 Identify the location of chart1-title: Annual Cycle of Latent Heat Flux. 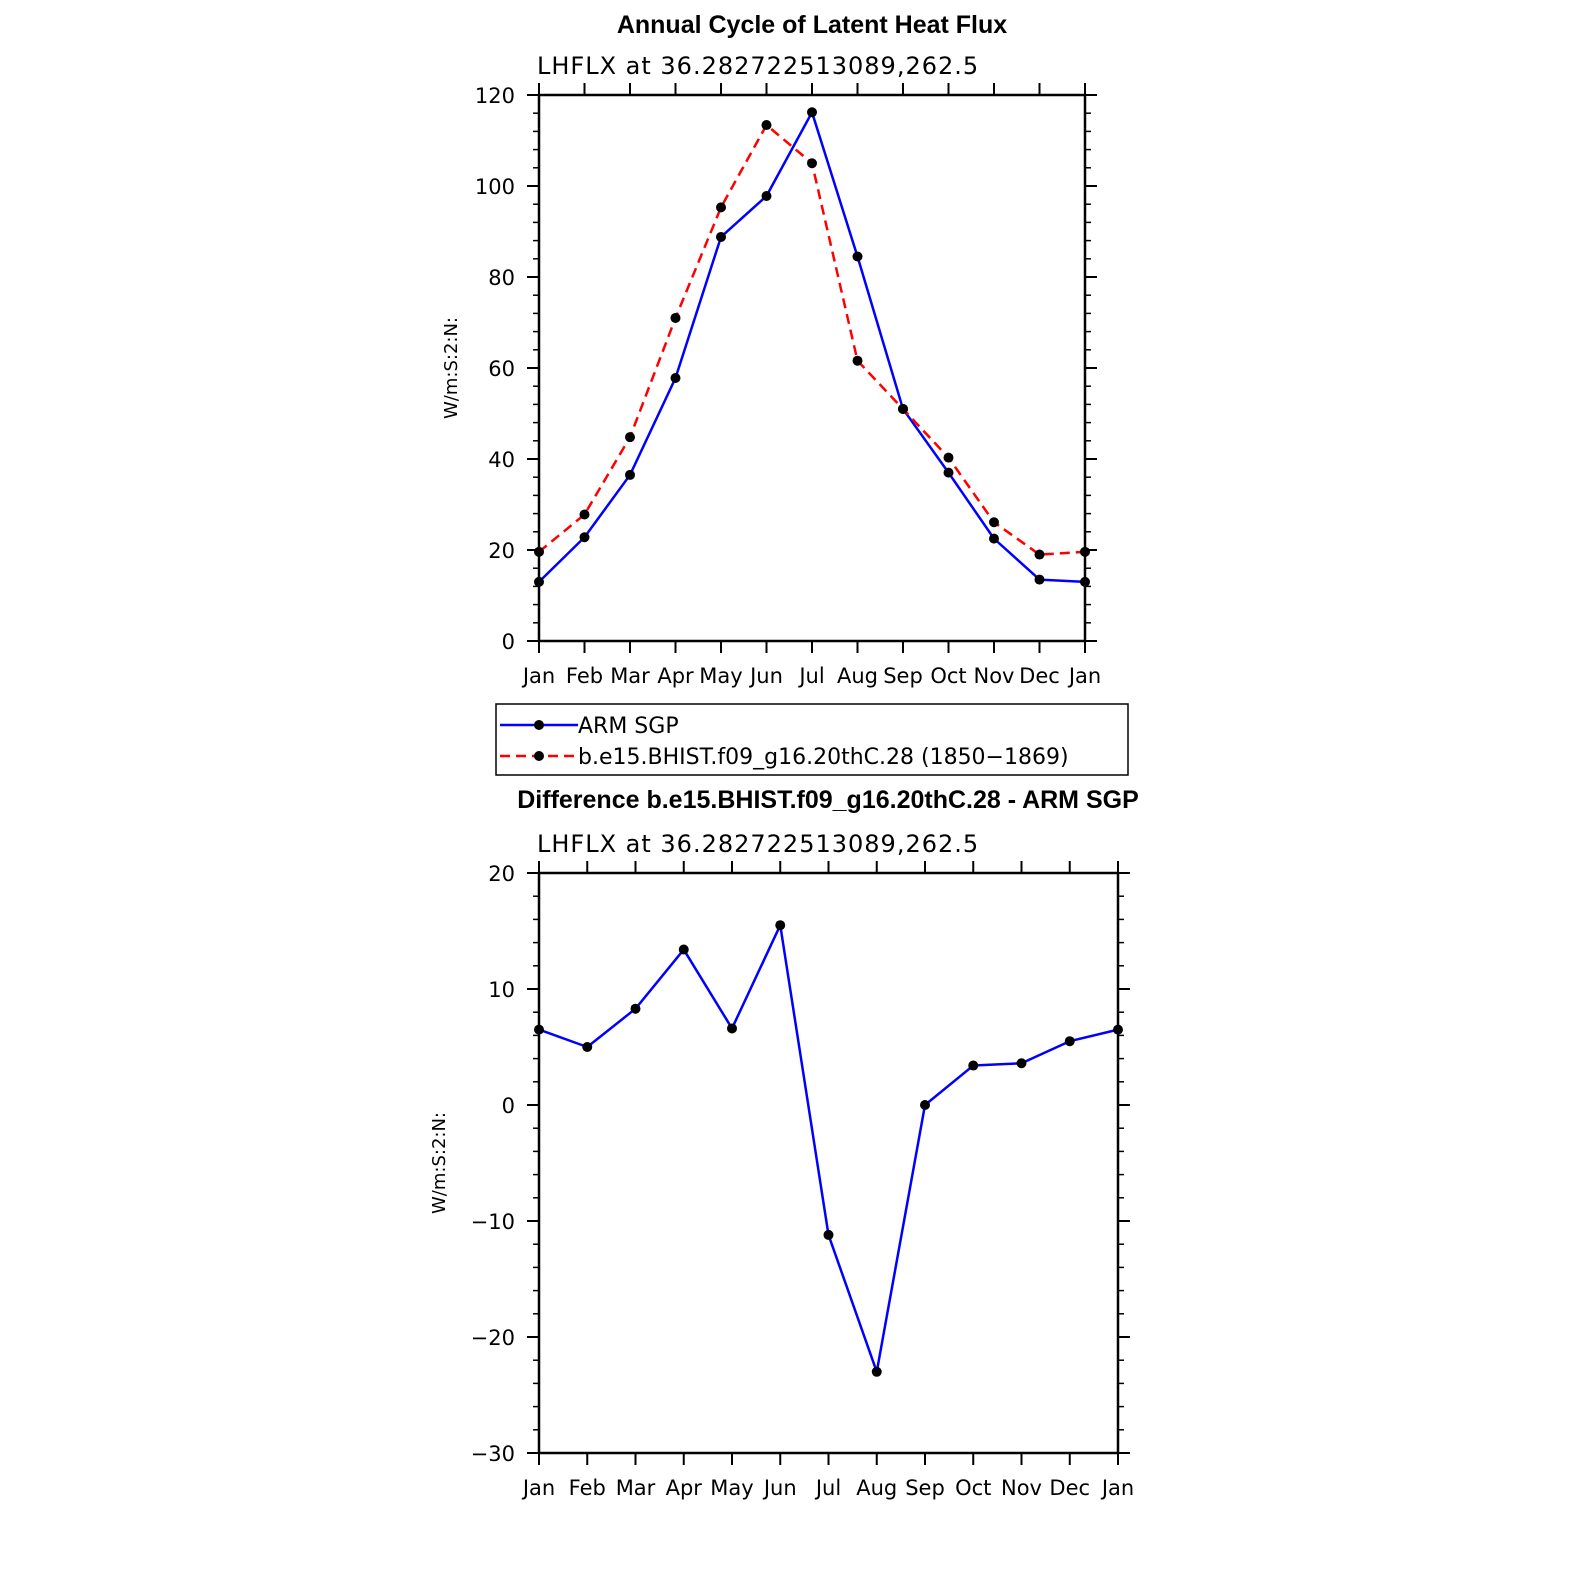
(812, 25).